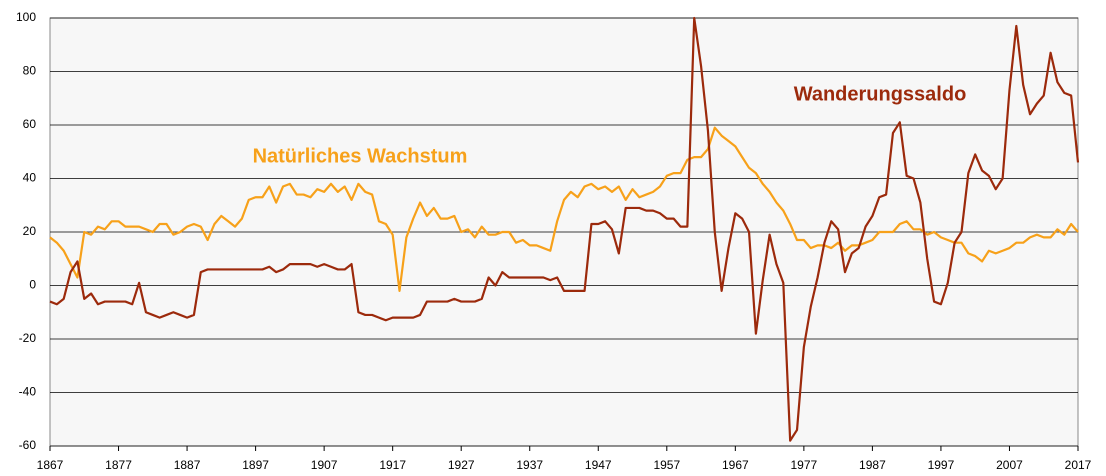  What do you see at coordinates (392, 465) in the screenshot?
I see `x-tick-label: 1917` at bounding box center [392, 465].